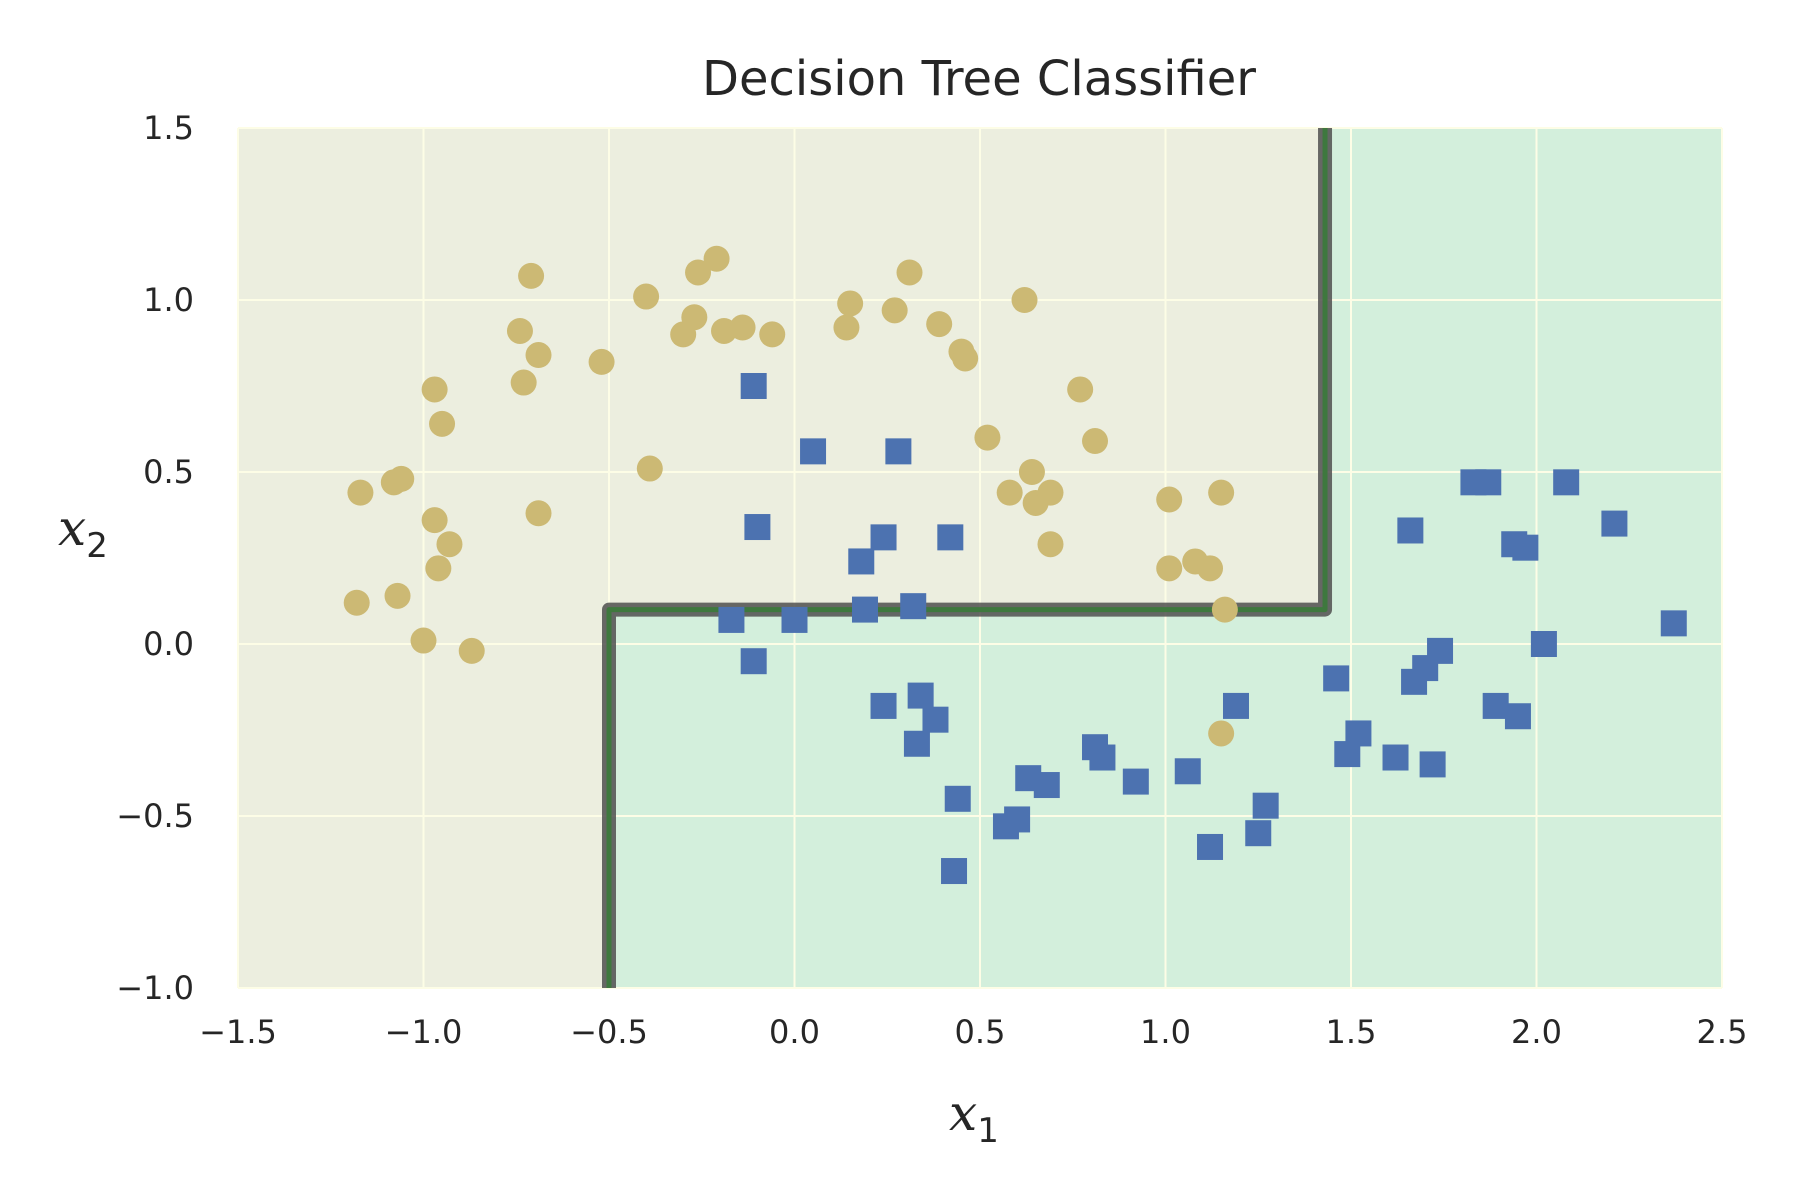 The height and width of the screenshot is (1200, 1800). What do you see at coordinates (979, 79) in the screenshot?
I see `chart-title: Decision Tree Classifier` at bounding box center [979, 79].